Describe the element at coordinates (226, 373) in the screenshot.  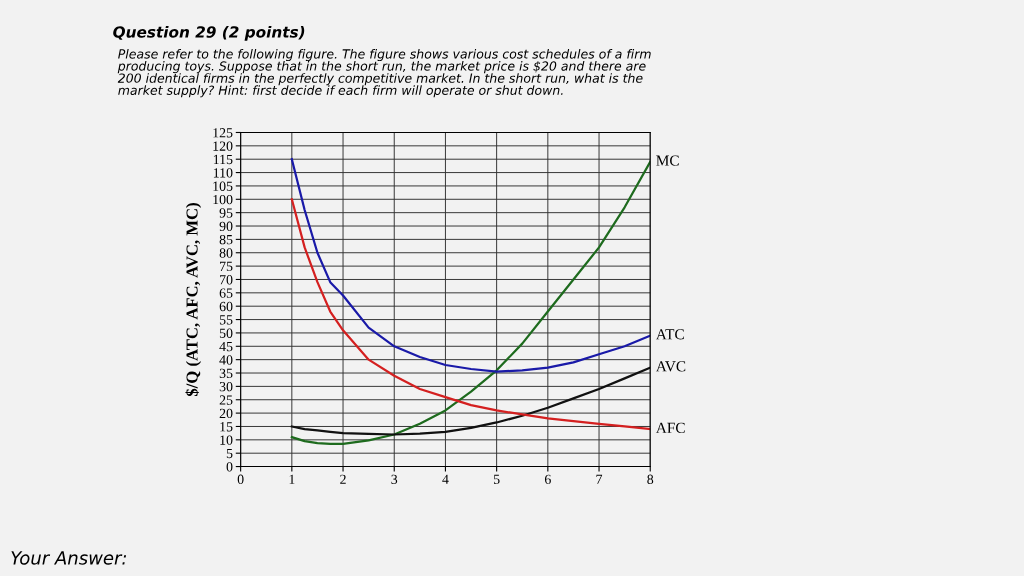
I see `y-tick-label: 35` at that location.